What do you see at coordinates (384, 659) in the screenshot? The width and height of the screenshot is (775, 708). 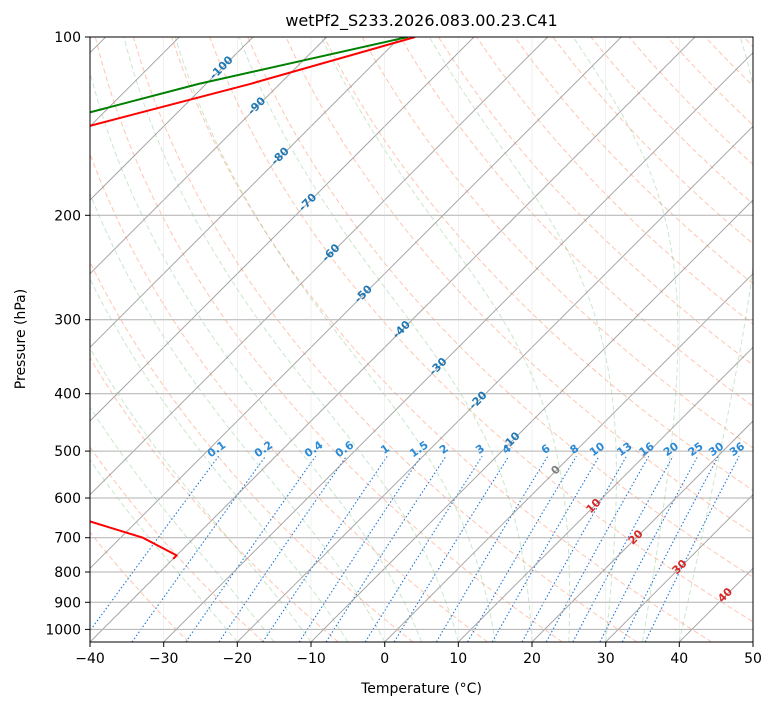 I see `x-tick-label: 0` at bounding box center [384, 659].